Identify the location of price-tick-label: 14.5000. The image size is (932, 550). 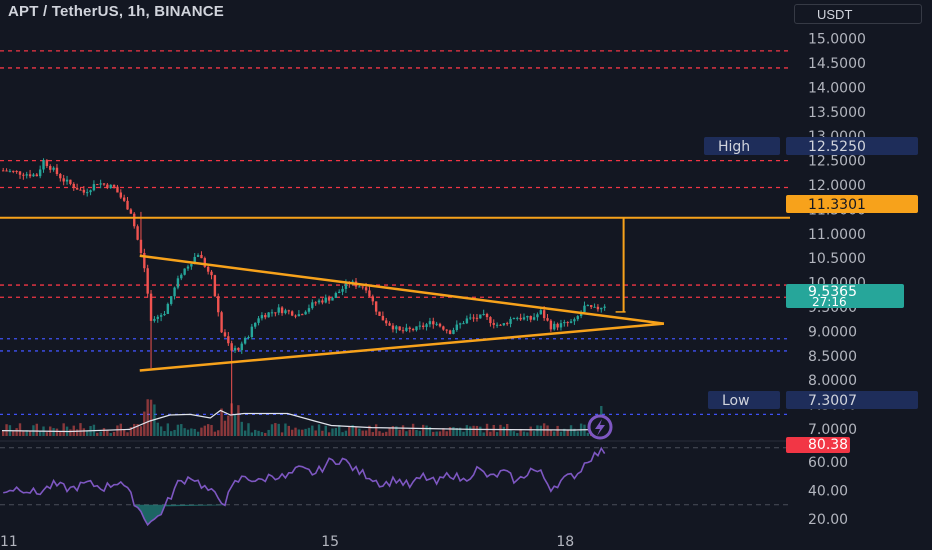
(837, 64).